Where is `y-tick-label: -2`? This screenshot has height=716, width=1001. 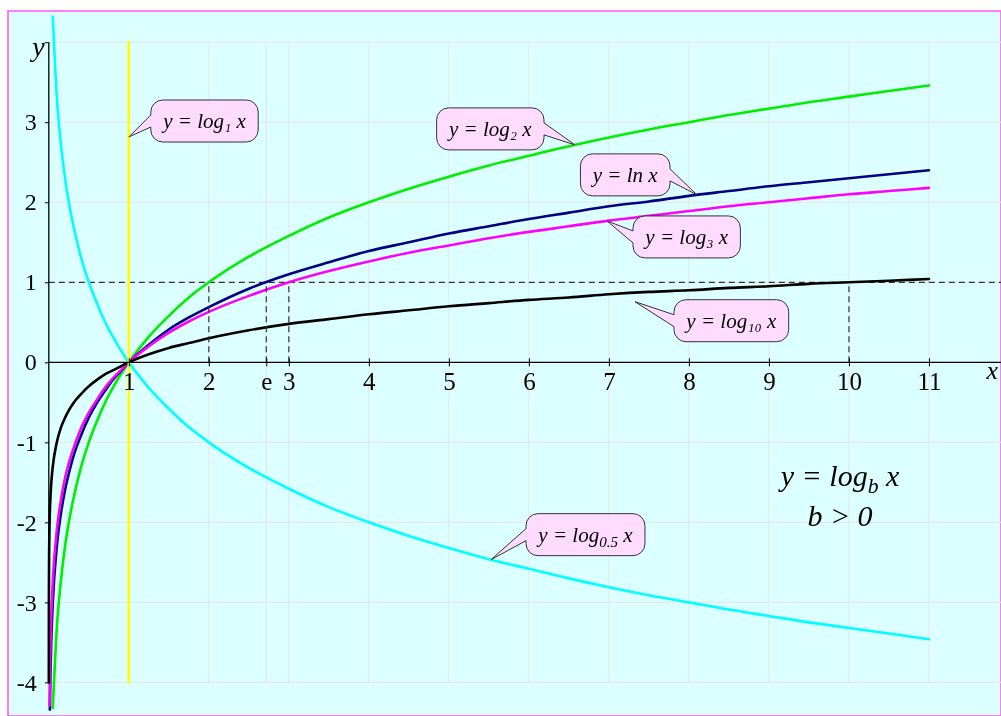
y-tick-label: -2 is located at coordinates (26, 522).